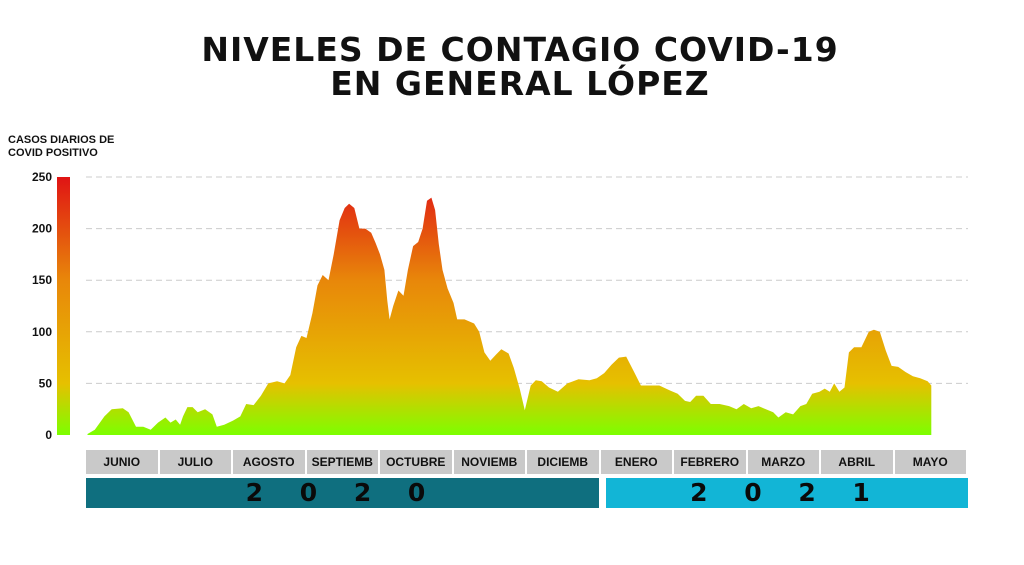  Describe the element at coordinates (342, 493) in the screenshot. I see `year-band-2020: 2 0 2 0` at that location.